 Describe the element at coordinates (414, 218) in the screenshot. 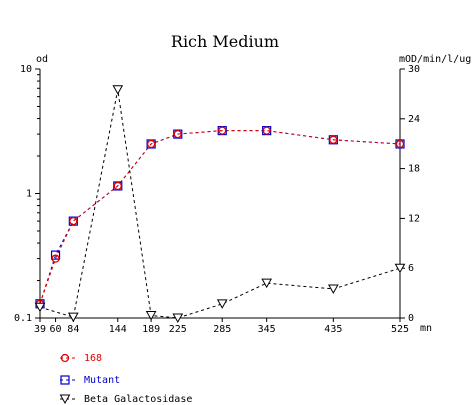

I see `y-right-tick-label: 12` at that location.